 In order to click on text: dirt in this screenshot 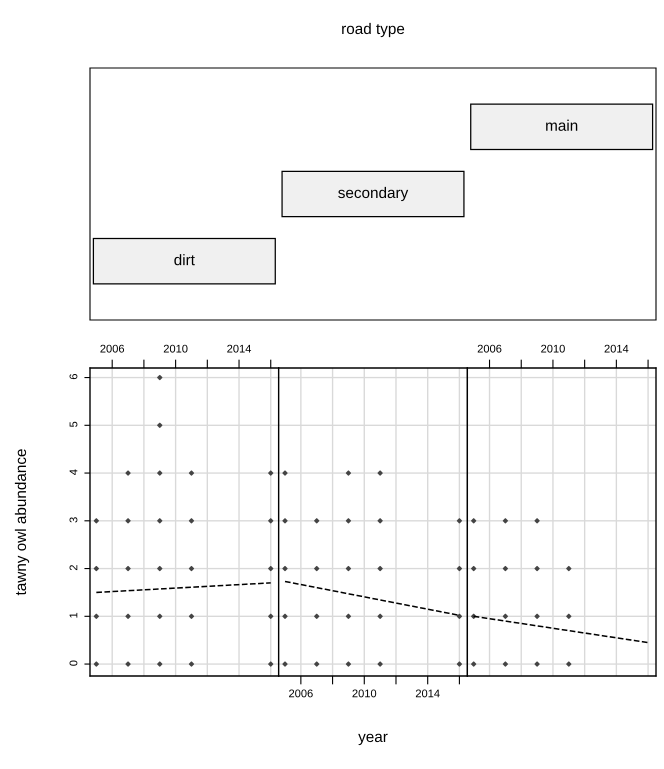, I will do `click(184, 260)`.